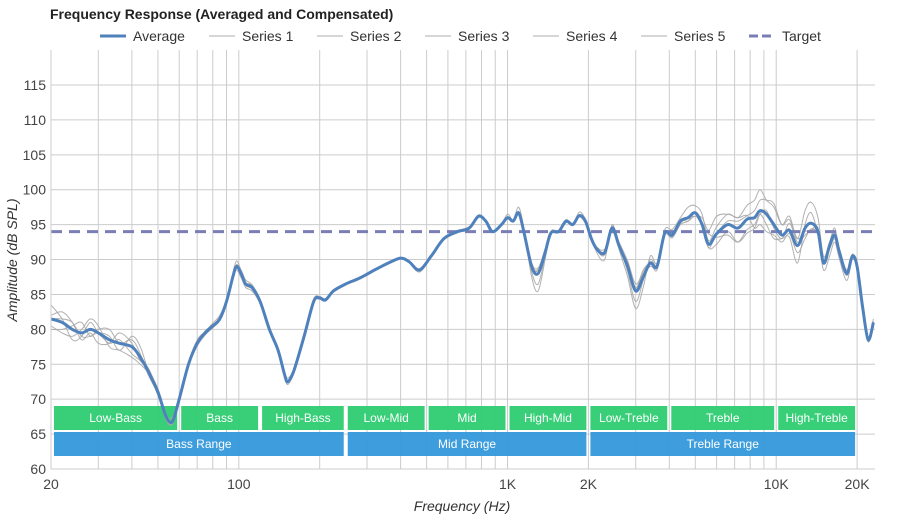  I want to click on band-bass-range, so click(199, 444).